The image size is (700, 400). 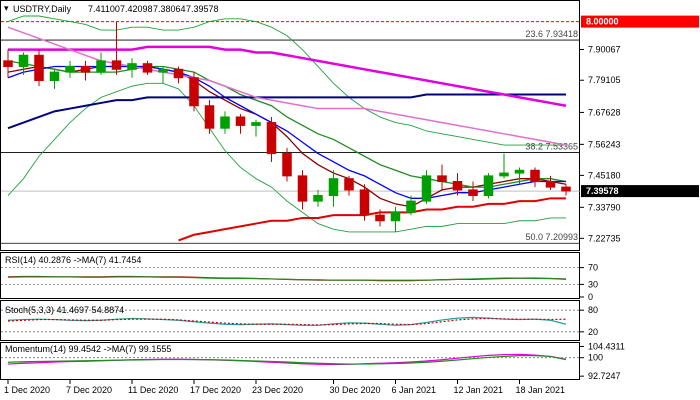 What do you see at coordinates (215, 390) in the screenshot?
I see `date-tick-label: 17 Dec 2020` at bounding box center [215, 390].